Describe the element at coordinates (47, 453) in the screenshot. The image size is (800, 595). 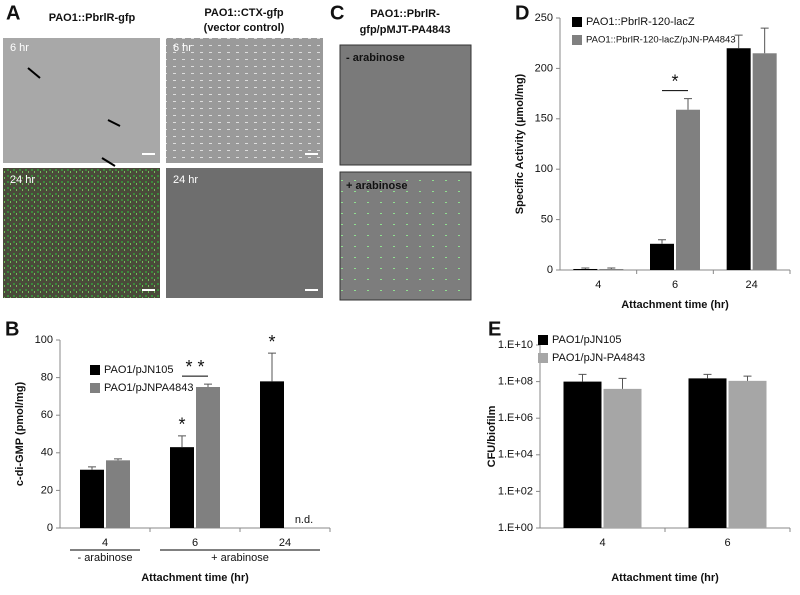
I see `y-tick-label: 40` at that location.